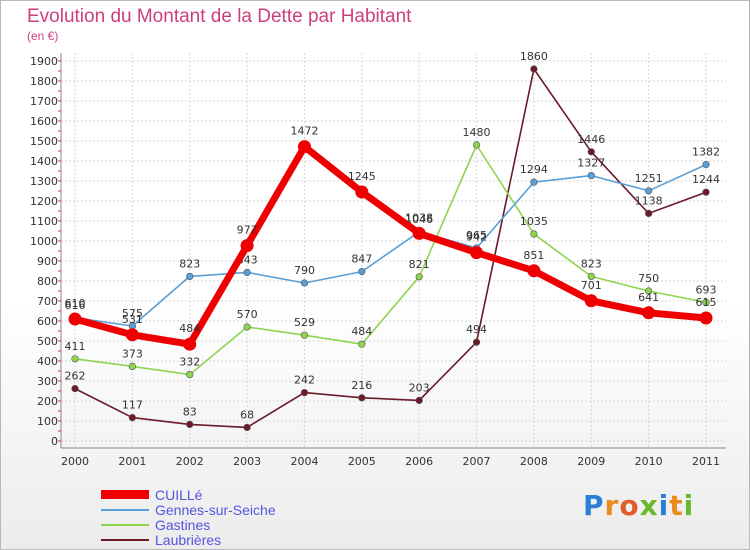 The height and width of the screenshot is (550, 750). What do you see at coordinates (75, 376) in the screenshot?
I see `data-label: 262` at bounding box center [75, 376].